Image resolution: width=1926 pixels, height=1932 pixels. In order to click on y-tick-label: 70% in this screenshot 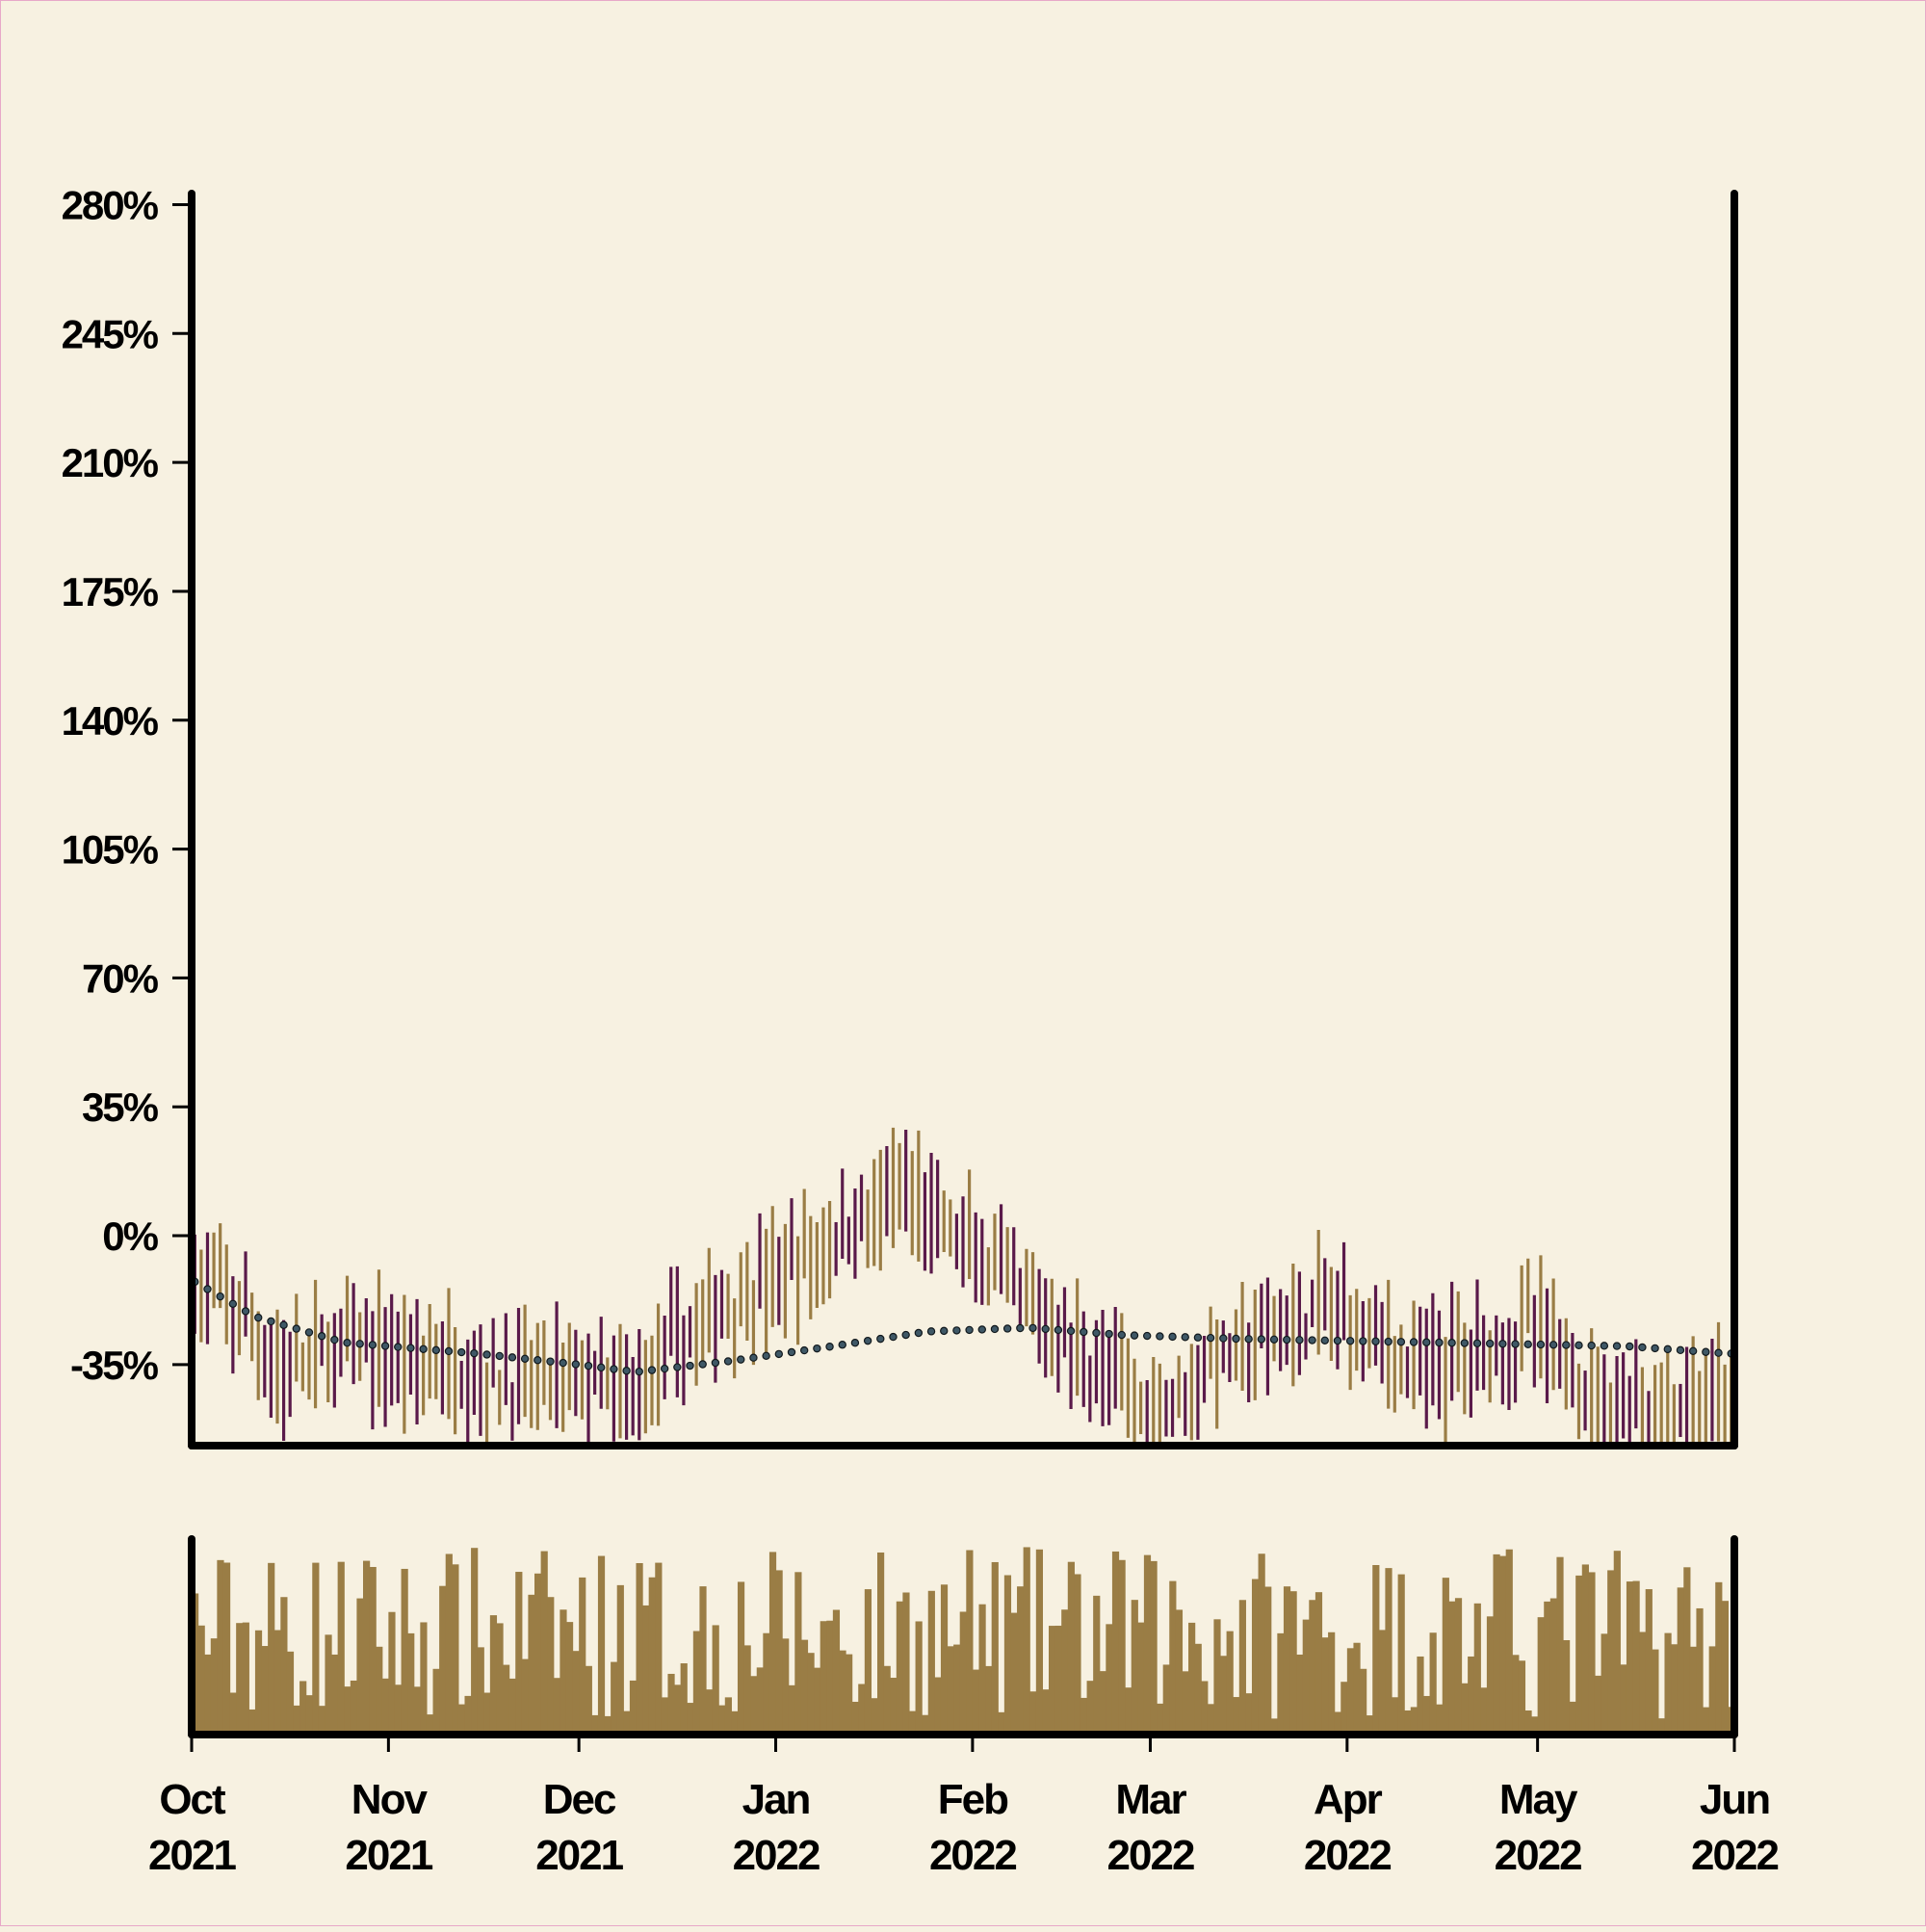, I will do `click(120, 978)`.